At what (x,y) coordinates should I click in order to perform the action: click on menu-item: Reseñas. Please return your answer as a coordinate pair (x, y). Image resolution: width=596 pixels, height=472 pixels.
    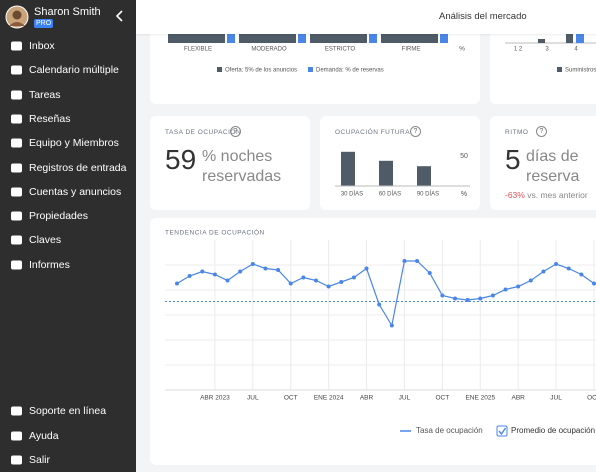
    Looking at the image, I should click on (40, 119).